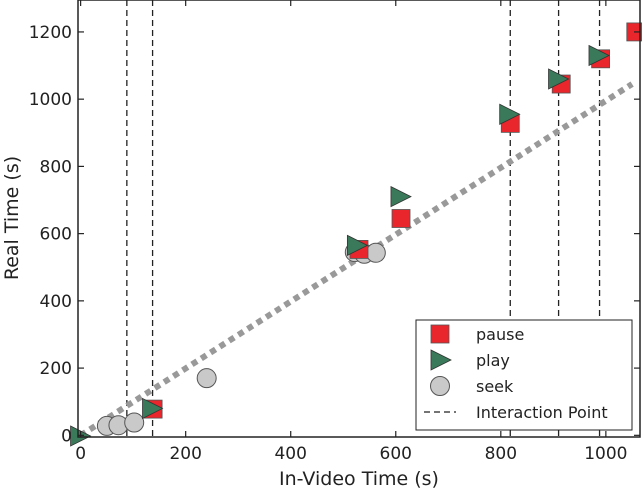  Describe the element at coordinates (50, 33) in the screenshot. I see `y-tick-label: 1200` at that location.